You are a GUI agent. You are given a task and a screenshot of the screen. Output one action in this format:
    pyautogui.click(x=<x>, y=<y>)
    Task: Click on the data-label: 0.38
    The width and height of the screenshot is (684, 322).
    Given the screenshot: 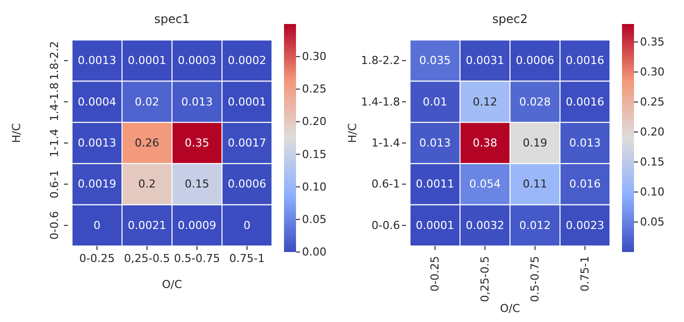 What is the action you would take?
    pyautogui.click(x=485, y=143)
    